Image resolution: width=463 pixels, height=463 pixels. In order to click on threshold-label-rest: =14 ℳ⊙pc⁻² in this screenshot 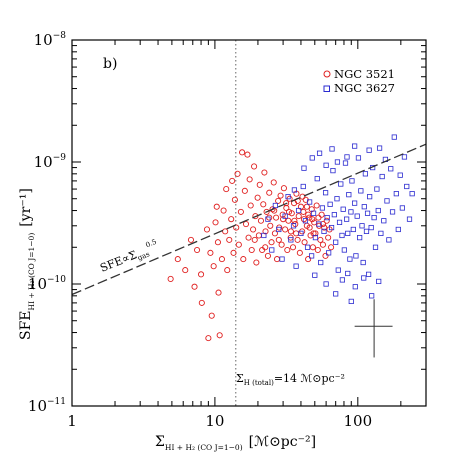, I will do `click(309, 378)`.